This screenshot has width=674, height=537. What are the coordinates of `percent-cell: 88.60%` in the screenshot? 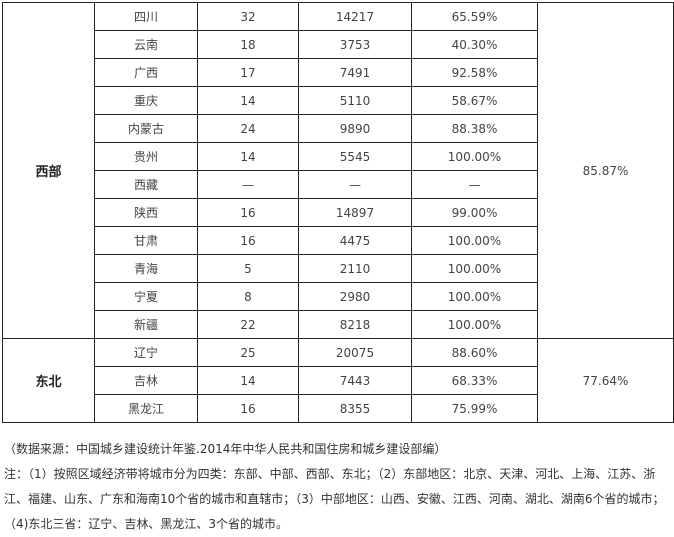 It's located at (474, 352).